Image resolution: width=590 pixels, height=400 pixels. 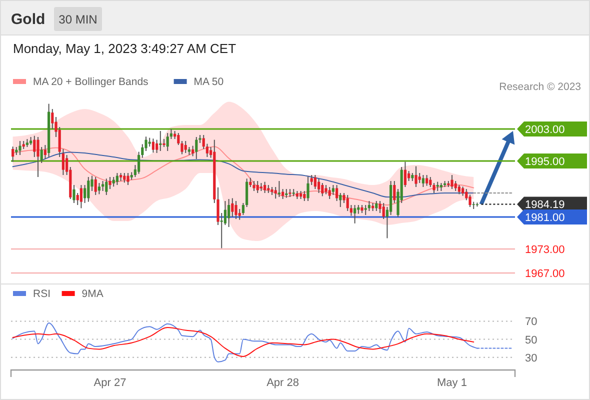 I want to click on legend-label: RSI, so click(x=42, y=294).